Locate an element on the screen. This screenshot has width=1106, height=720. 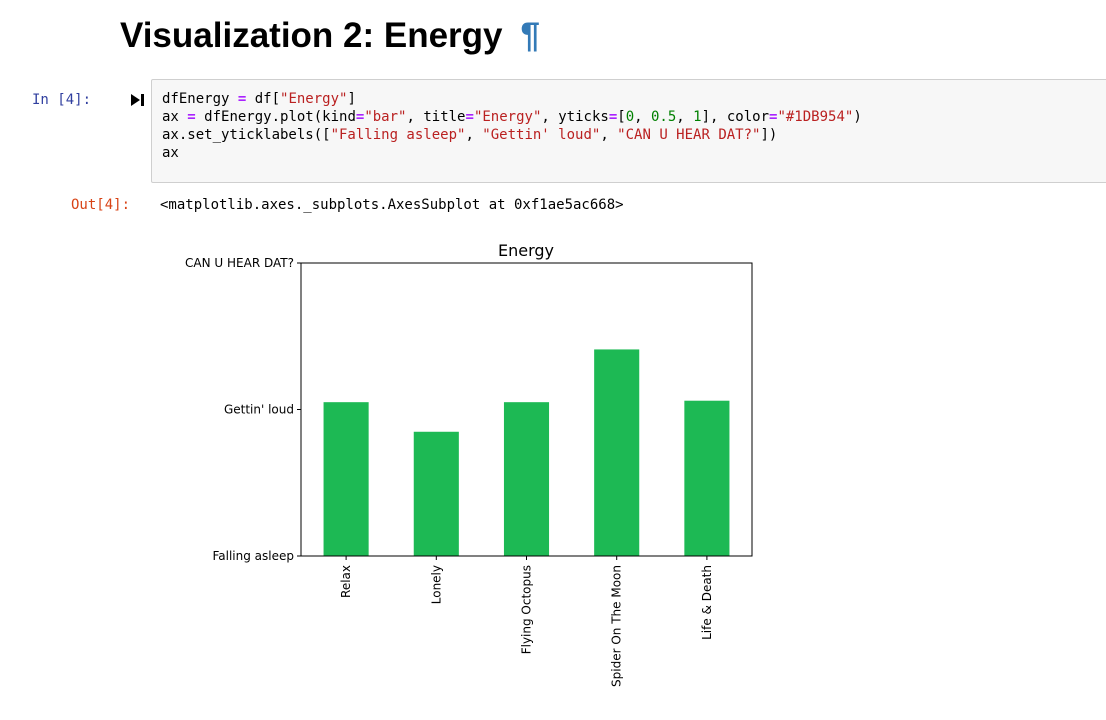
run-cell-icon is located at coordinates (138, 100).